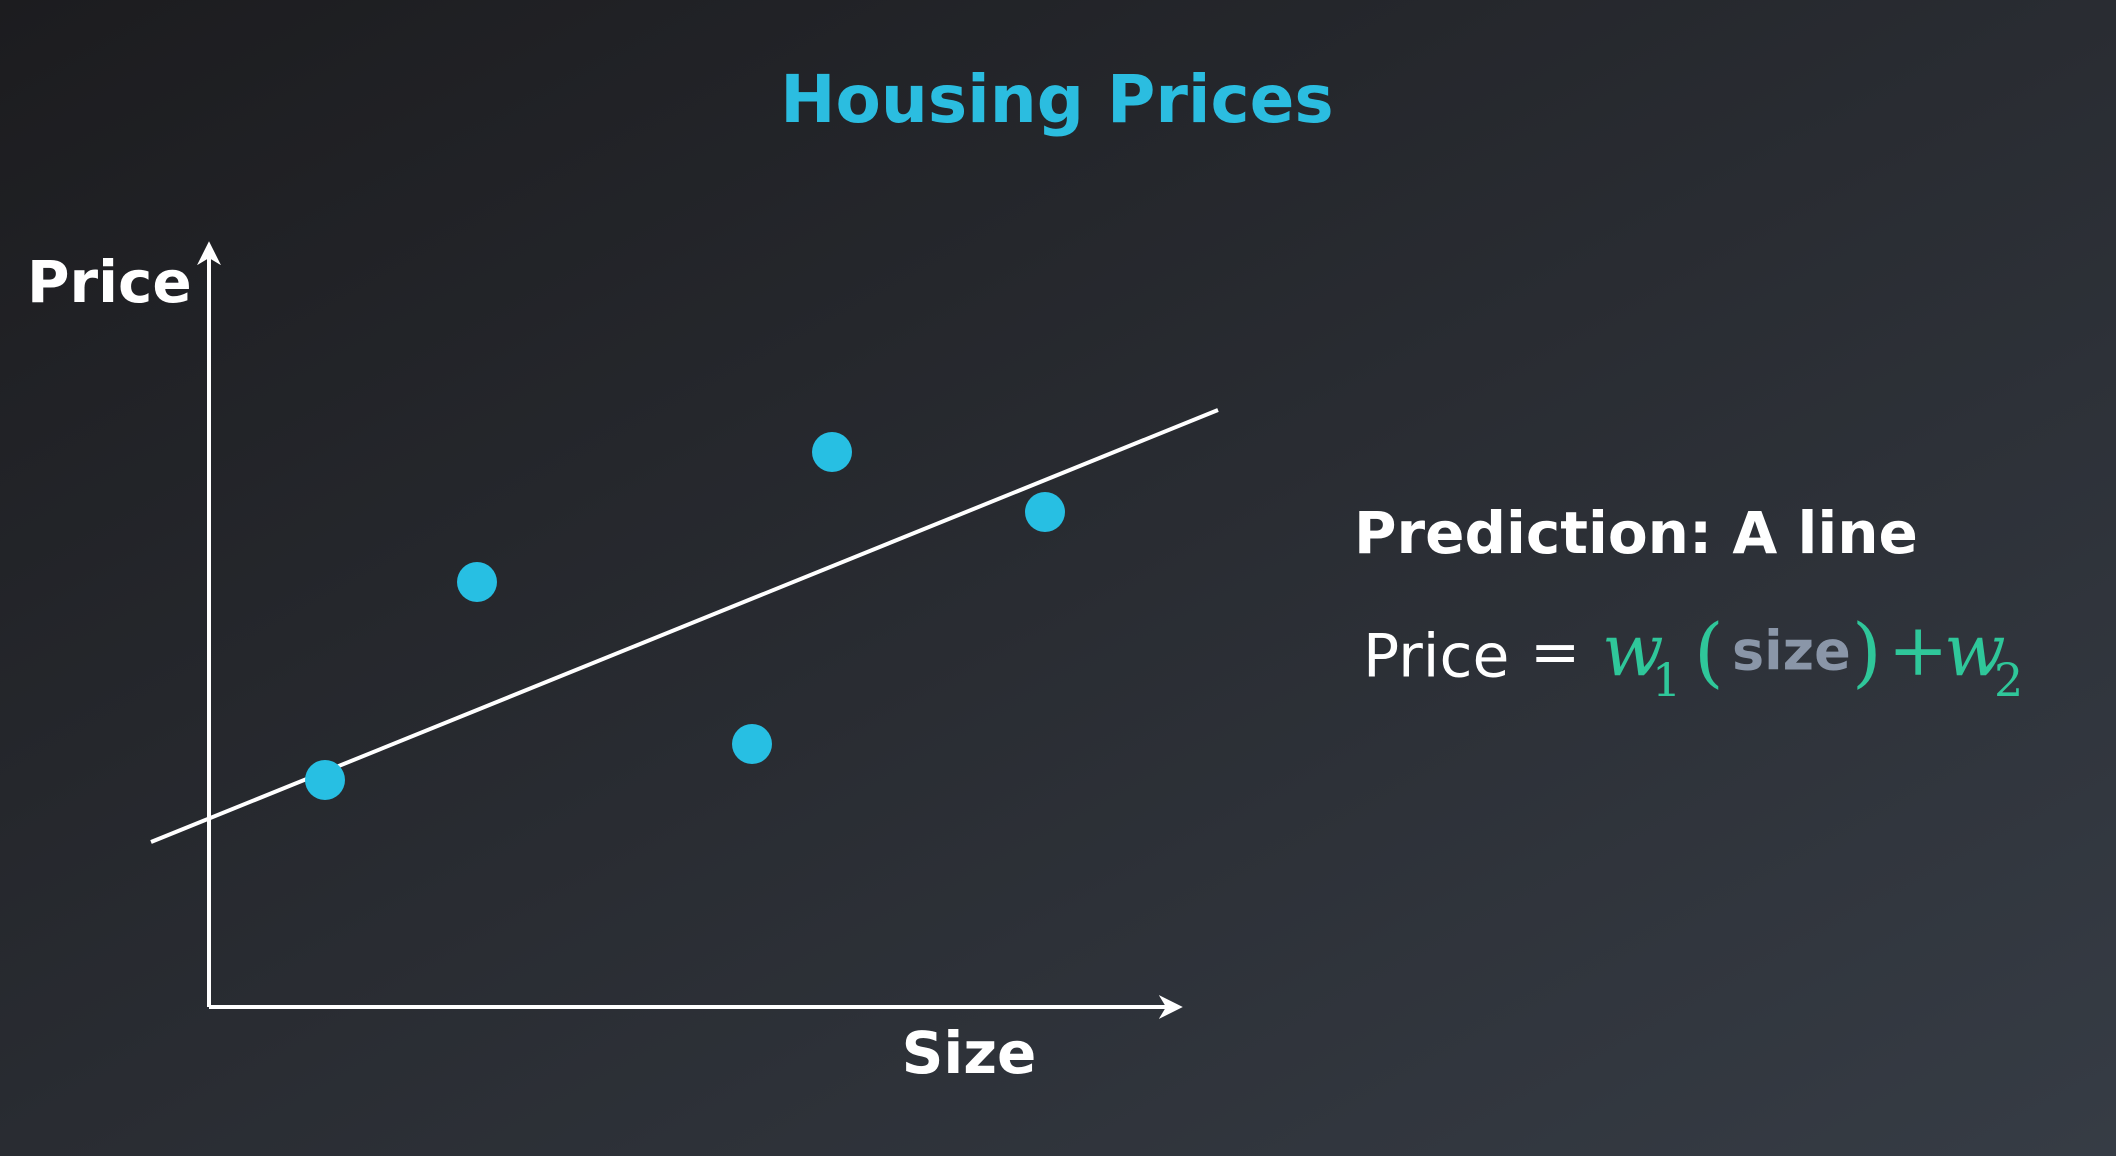 This screenshot has width=2116, height=1156. I want to click on equation-w2-sub: 2, so click(2008, 680).